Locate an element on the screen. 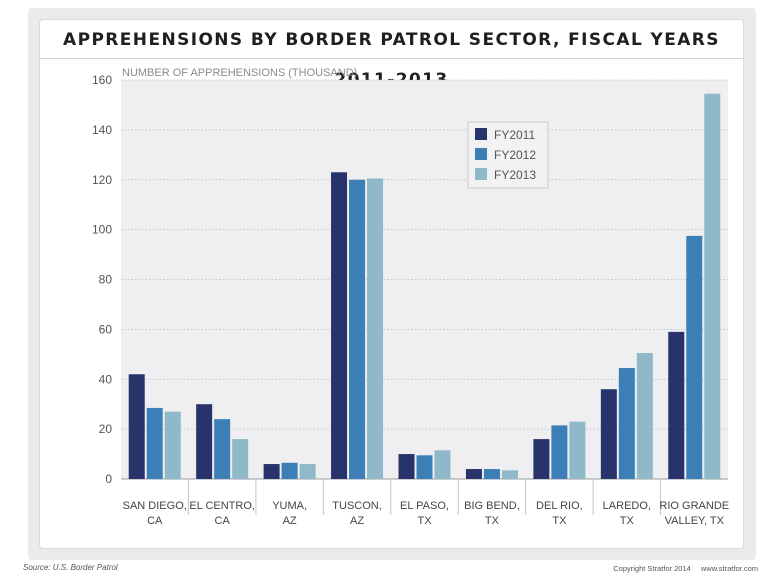 The image size is (784, 577). copyright-note: Copyright Stratfor 2014 www.stratfor.com is located at coordinates (685, 568).